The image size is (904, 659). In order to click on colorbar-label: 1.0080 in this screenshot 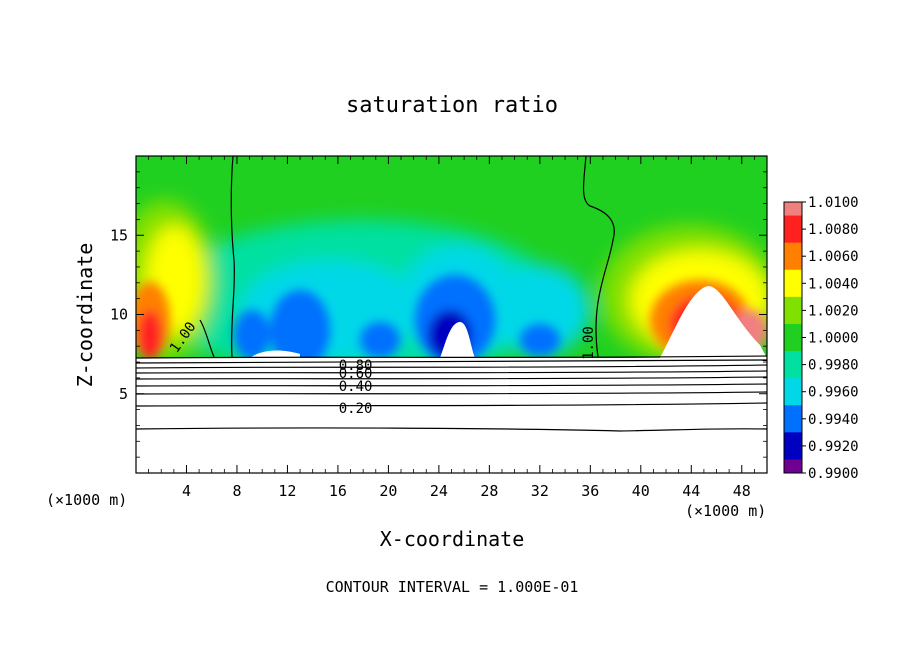, I will do `click(833, 230)`.